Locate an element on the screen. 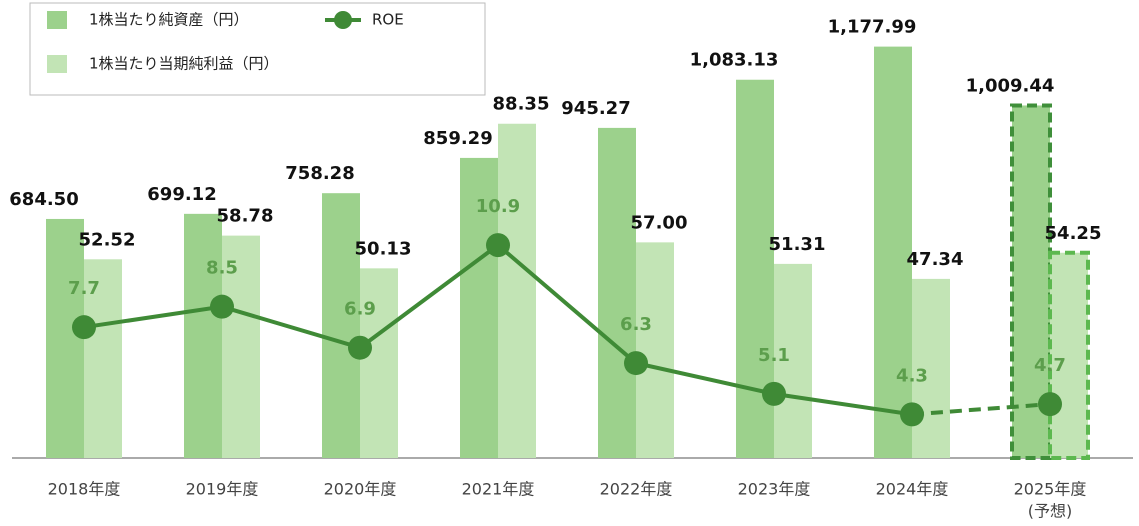 The height and width of the screenshot is (526, 1139). x-tick-label: 2025年度 is located at coordinates (1050, 489).